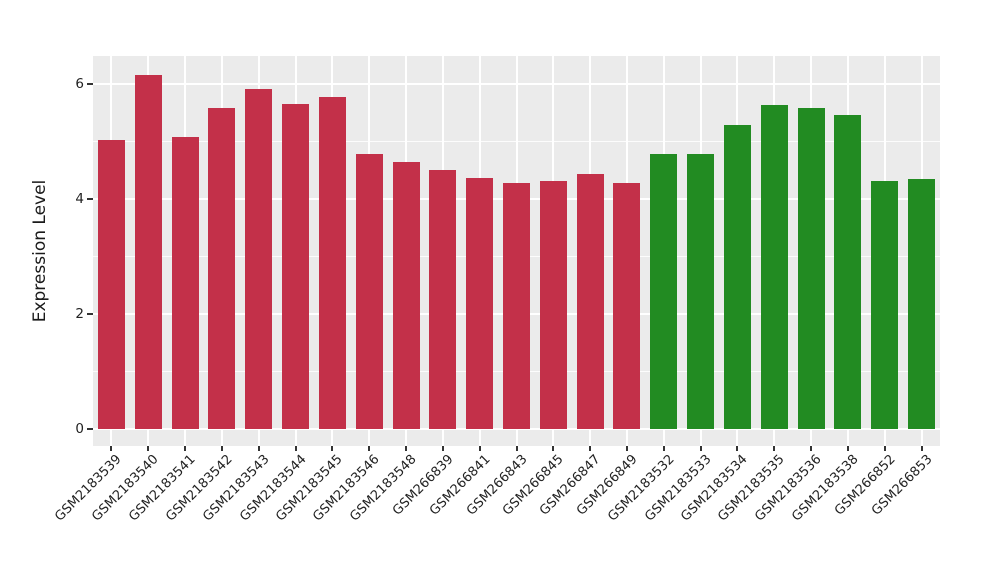  Describe the element at coordinates (922, 304) in the screenshot. I see `bar-GSM266853` at that location.